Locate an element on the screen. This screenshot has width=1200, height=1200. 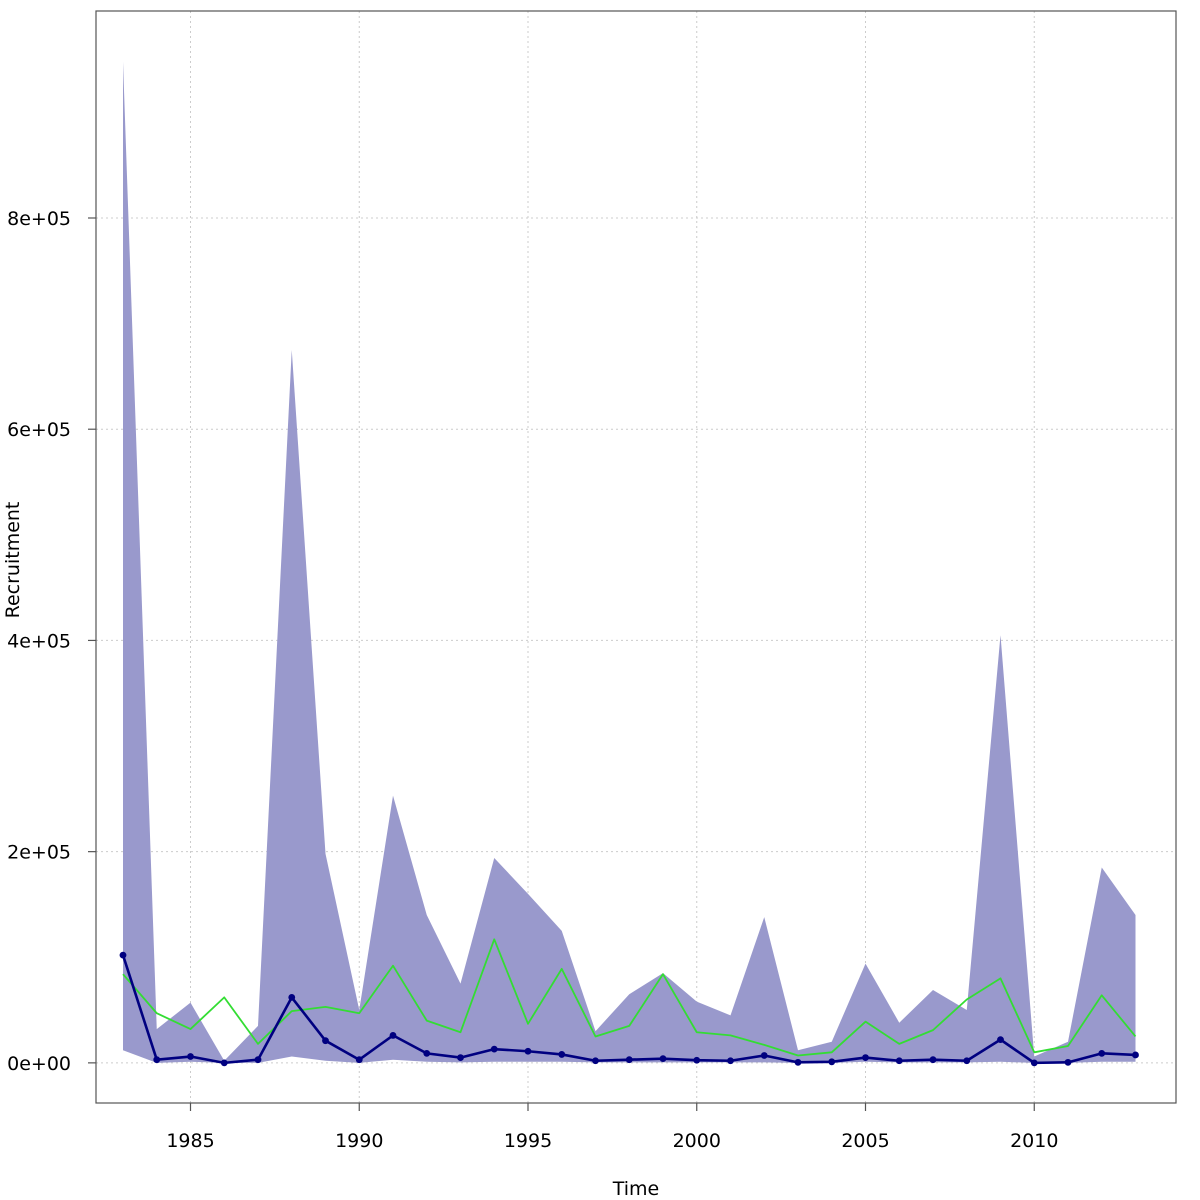
y-tick-label: 4e+05 is located at coordinates (39, 641).